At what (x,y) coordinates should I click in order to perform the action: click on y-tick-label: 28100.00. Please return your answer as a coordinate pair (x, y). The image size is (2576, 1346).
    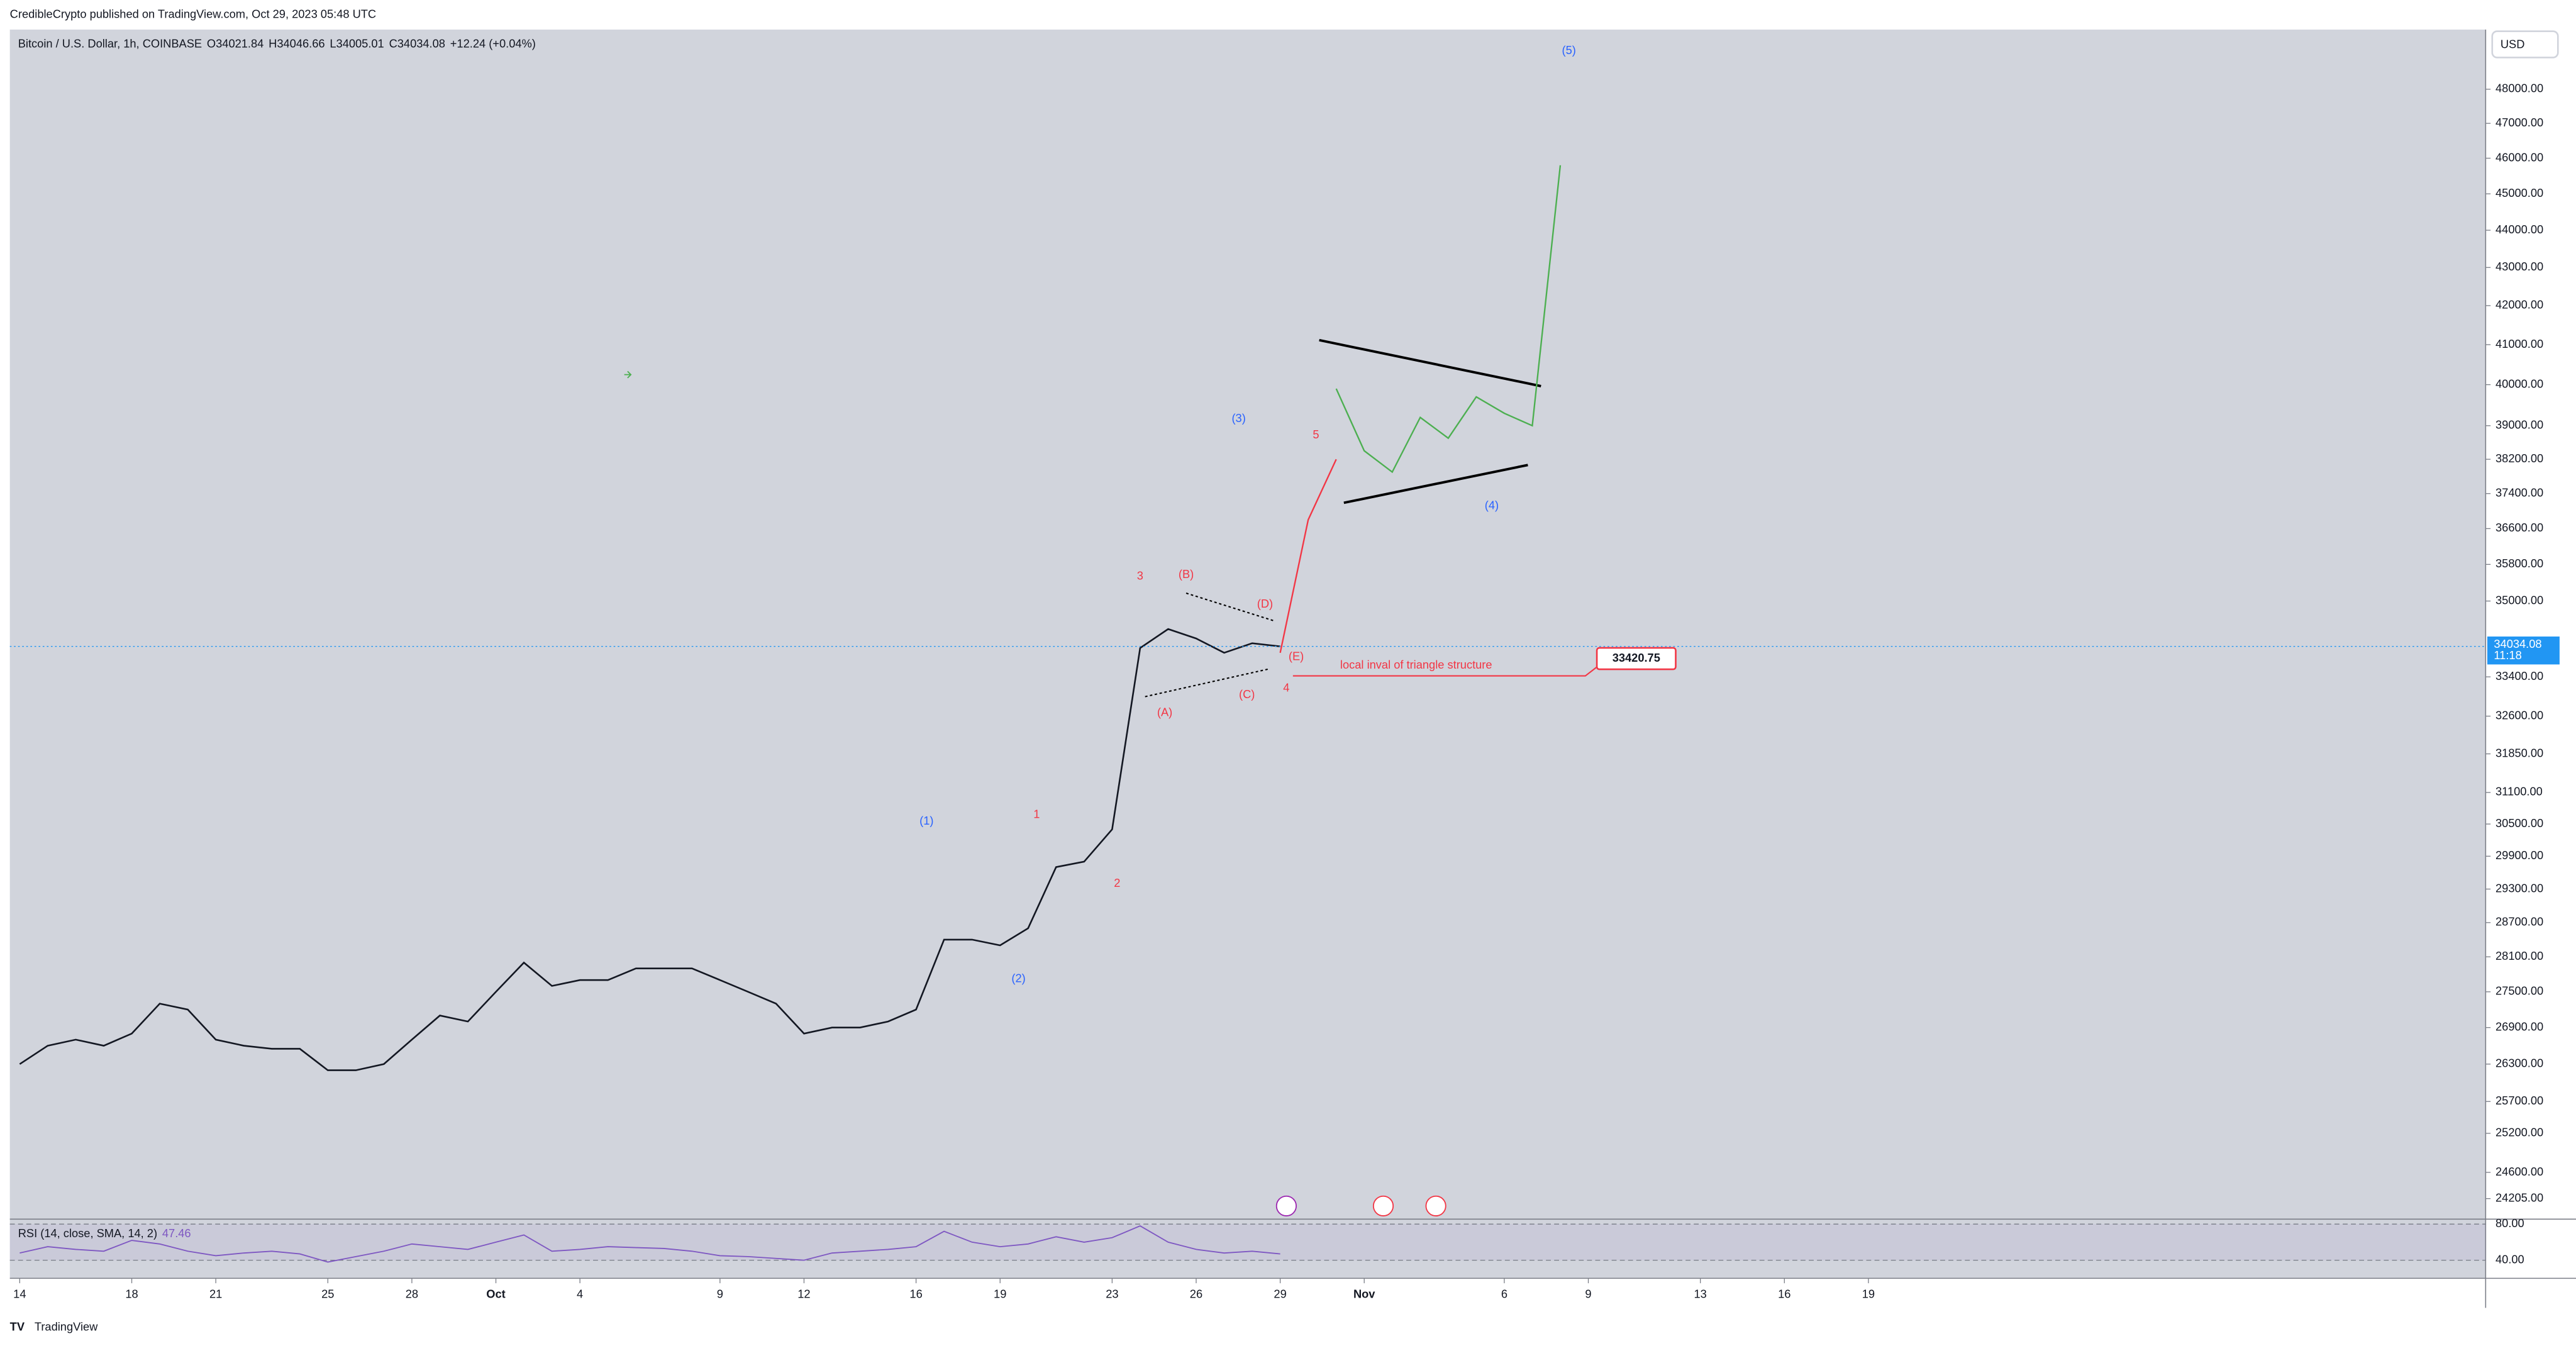
    Looking at the image, I should click on (2519, 955).